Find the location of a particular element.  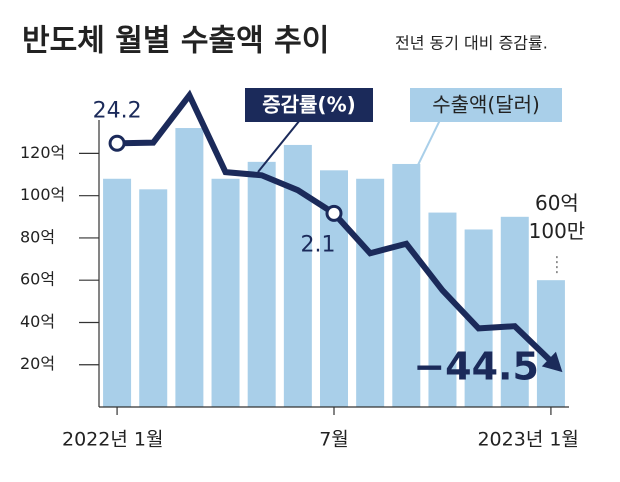

x-tick-label: 2023년 1월 is located at coordinates (527, 440).